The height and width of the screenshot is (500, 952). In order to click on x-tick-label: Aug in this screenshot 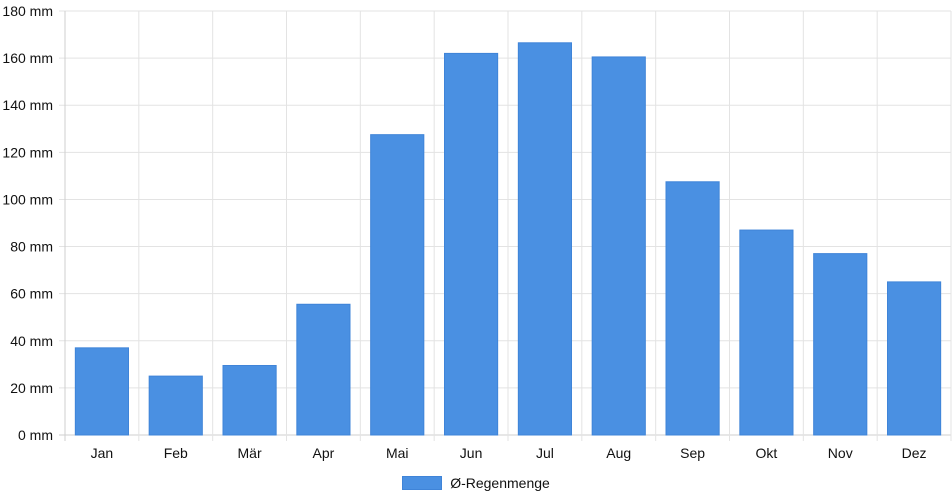, I will do `click(618, 453)`.